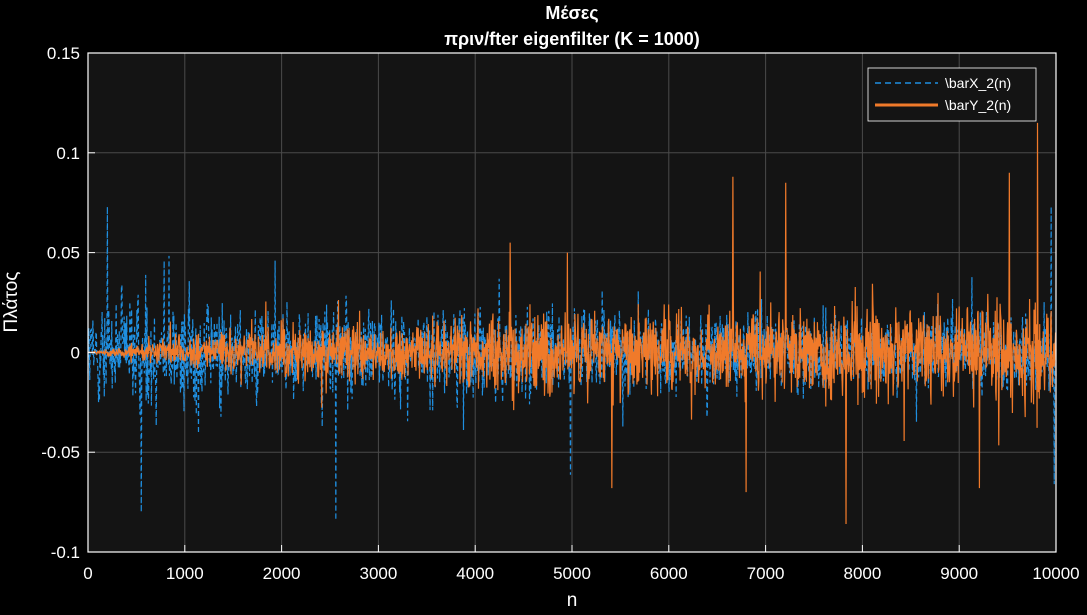  I want to click on x-tick-label: 4000, so click(475, 573).